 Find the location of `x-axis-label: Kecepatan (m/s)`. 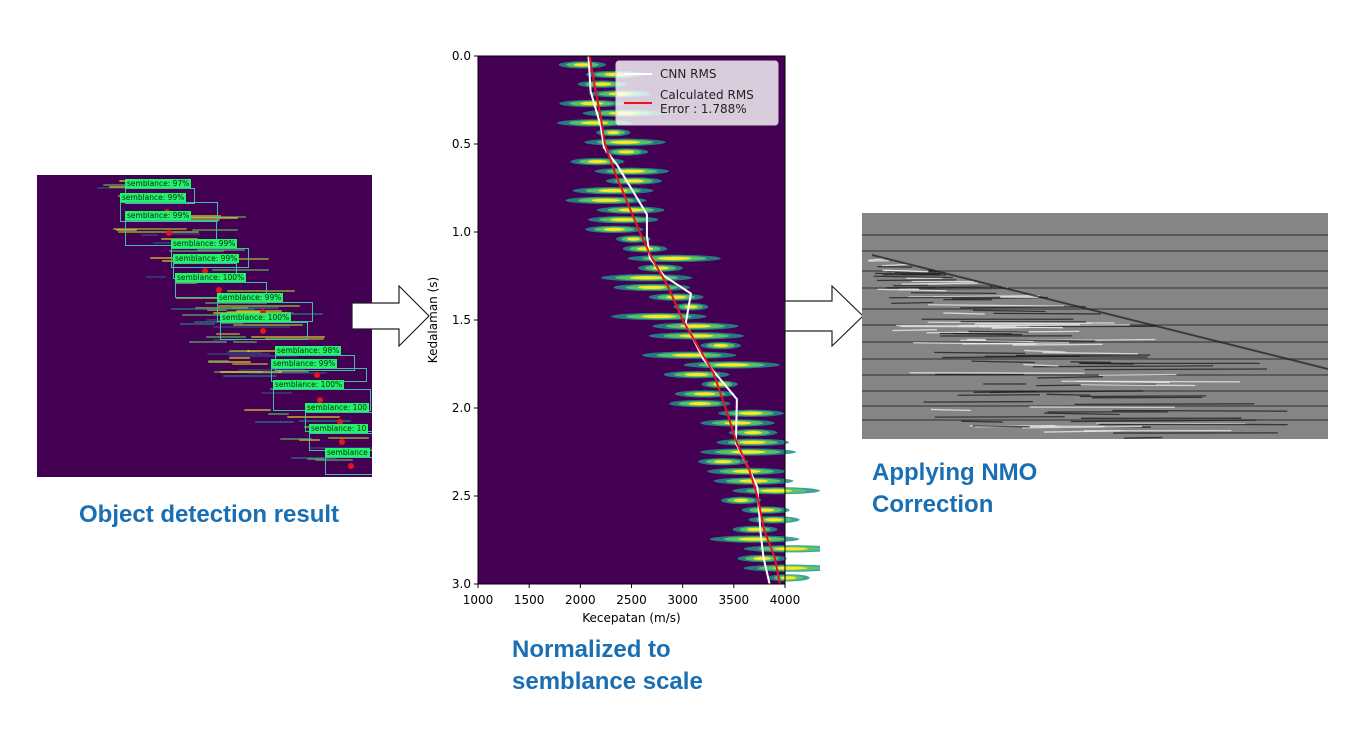

x-axis-label: Kecepatan (m/s) is located at coordinates (631, 618).